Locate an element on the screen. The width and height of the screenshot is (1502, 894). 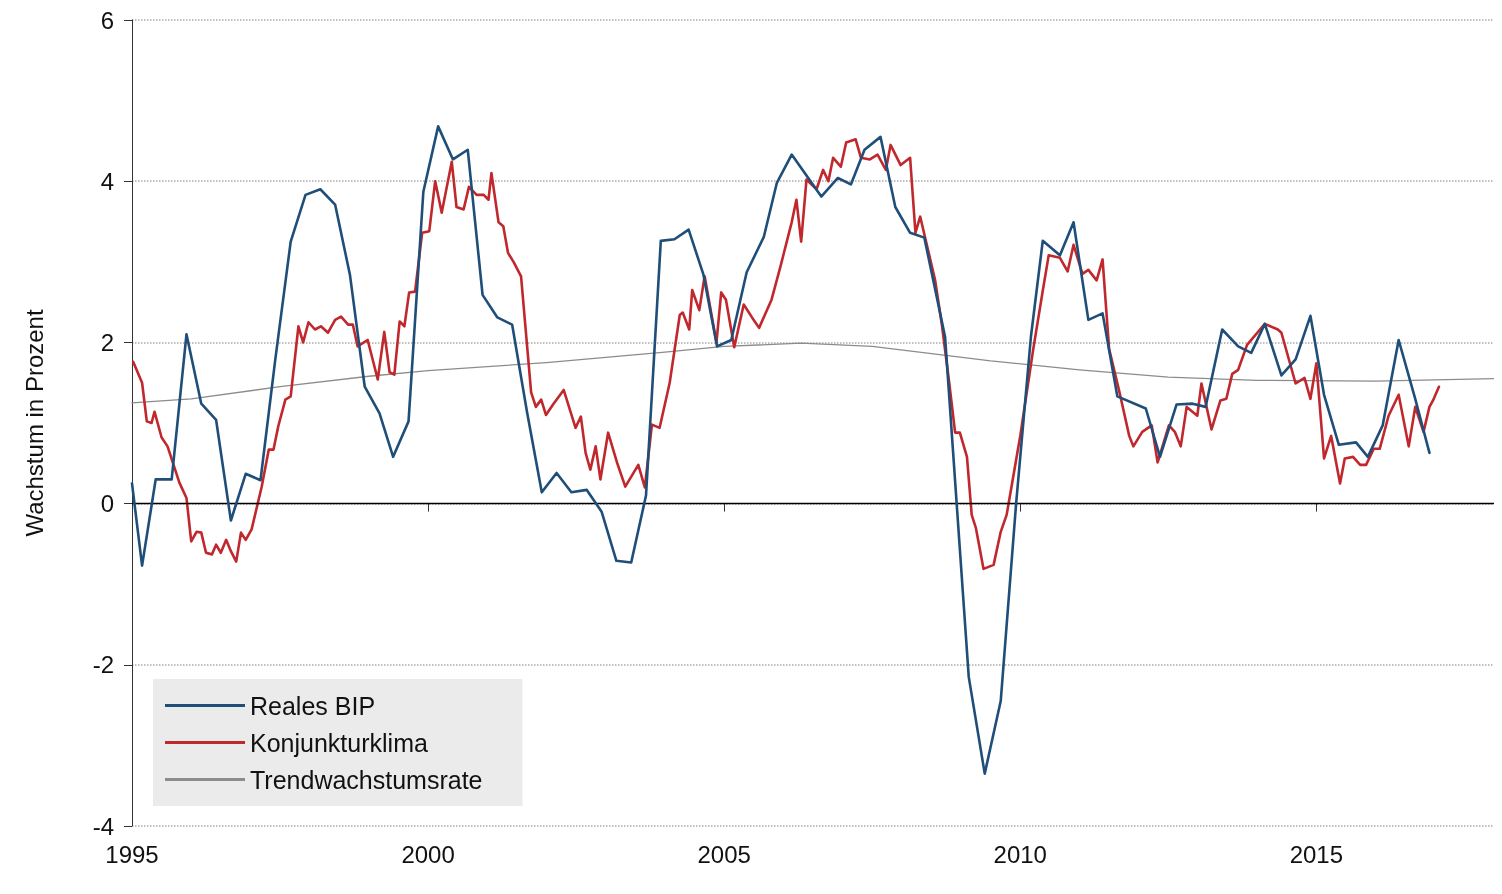
legend-label: Reales BIP is located at coordinates (313, 705).